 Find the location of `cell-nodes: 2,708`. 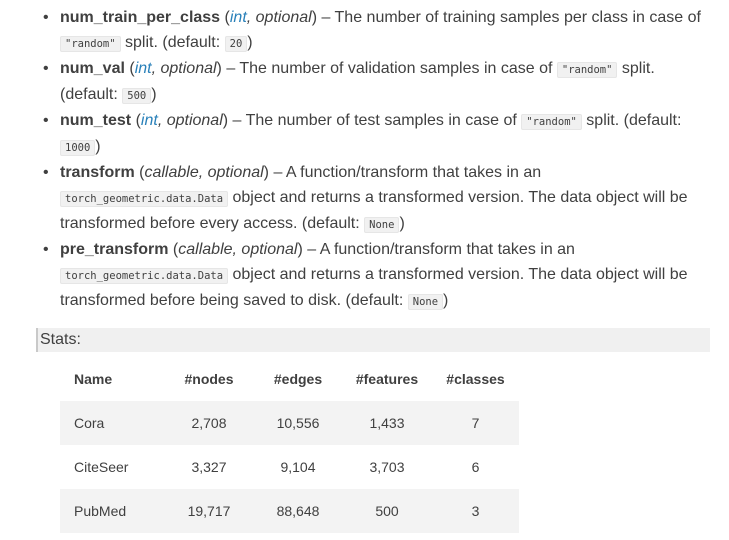

cell-nodes: 2,708 is located at coordinates (209, 423).